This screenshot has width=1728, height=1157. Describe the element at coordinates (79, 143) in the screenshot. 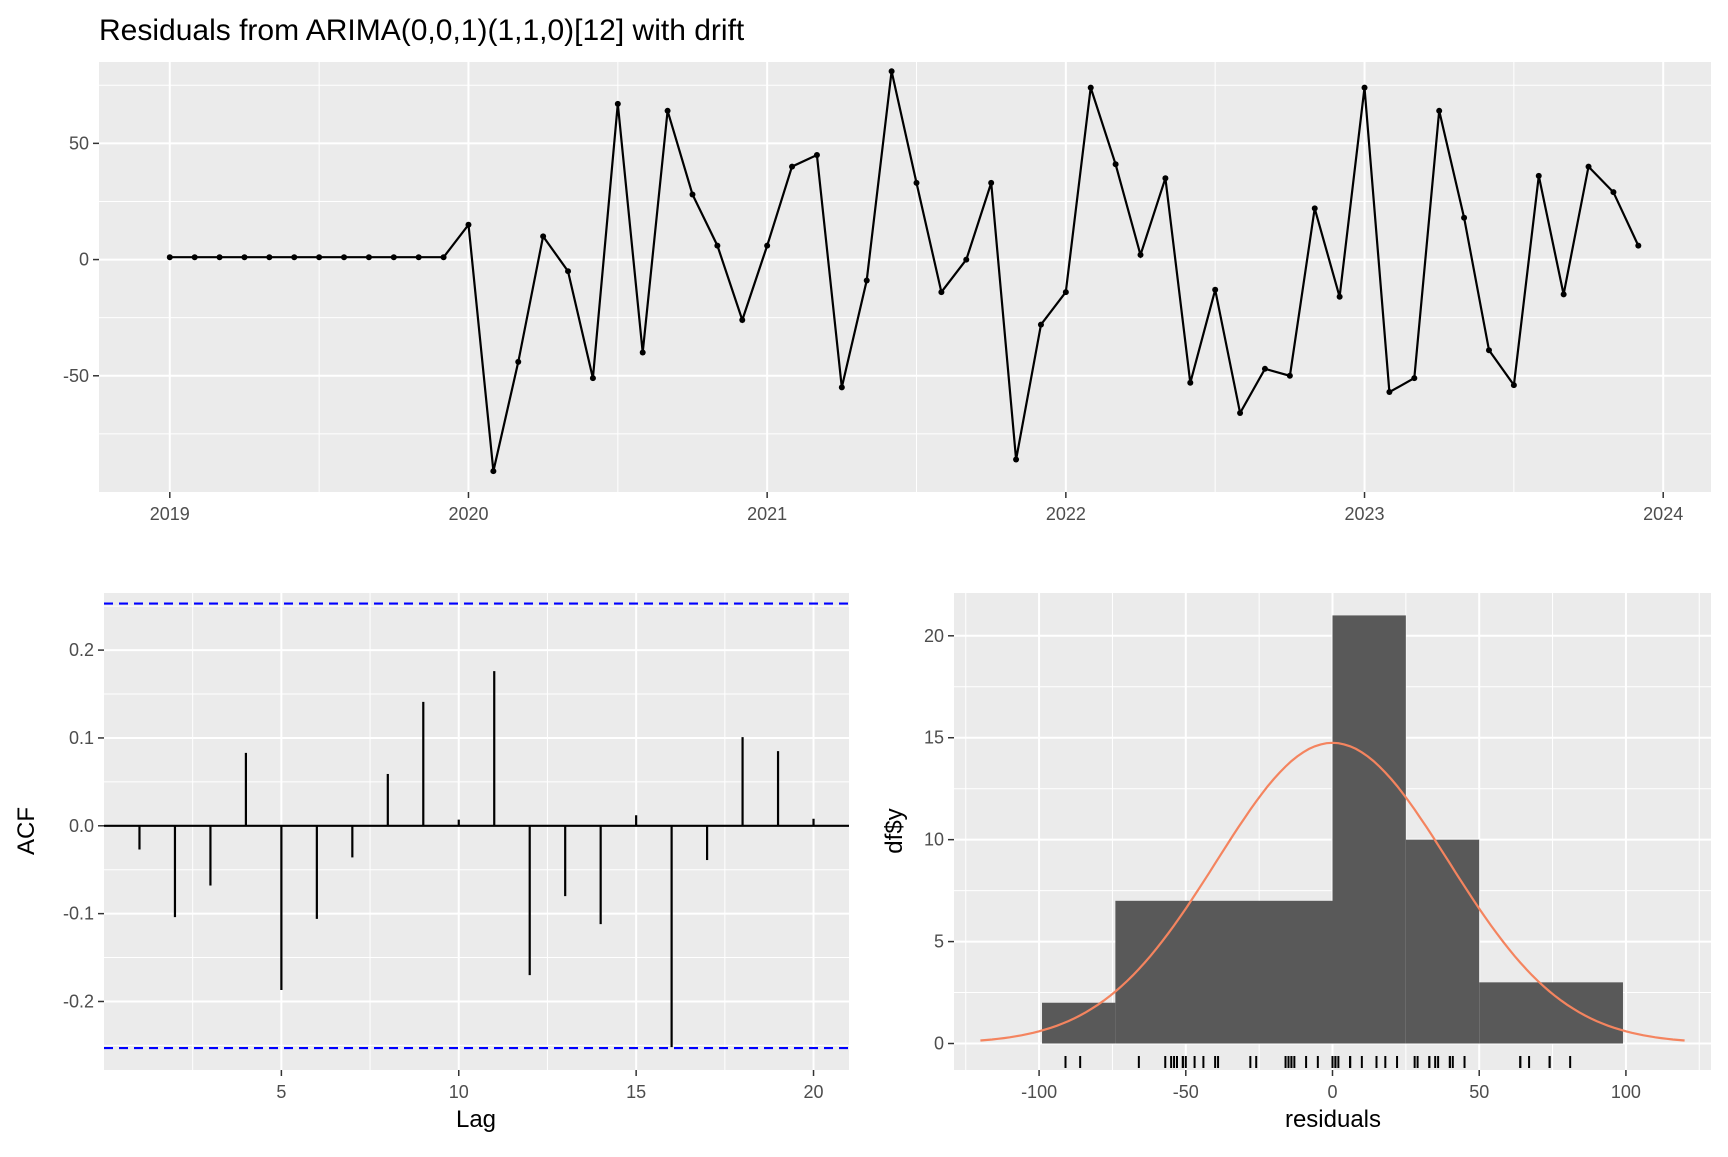

I see `timeseries-ytick-label: 50` at that location.